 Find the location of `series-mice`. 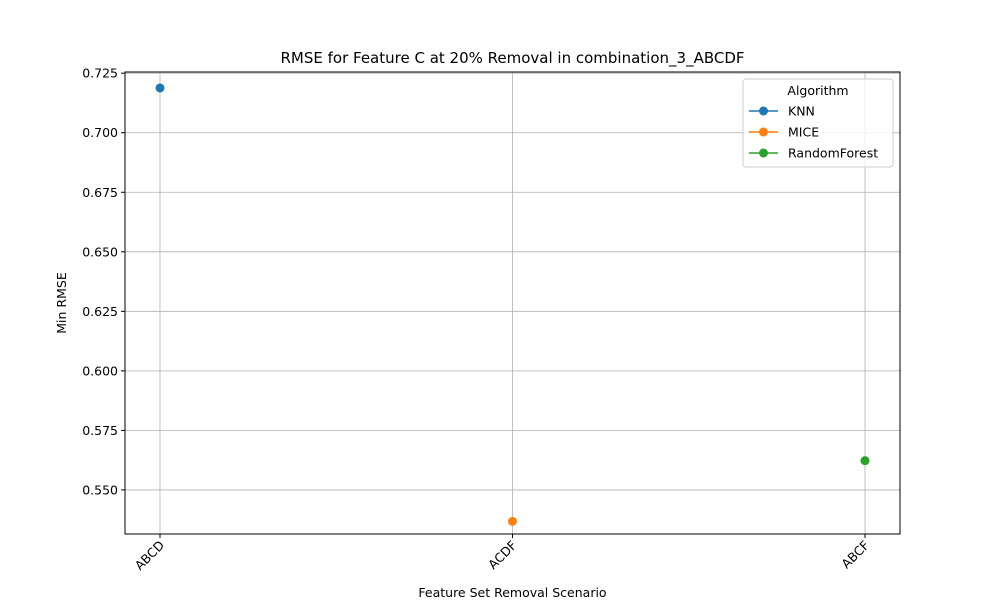

series-mice is located at coordinates (512, 521).